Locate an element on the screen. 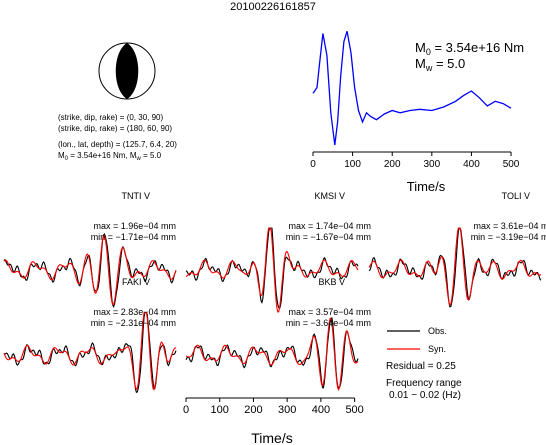  waveform-x-axis: 0 100 200 300 400 500 is located at coordinates (273, 406).